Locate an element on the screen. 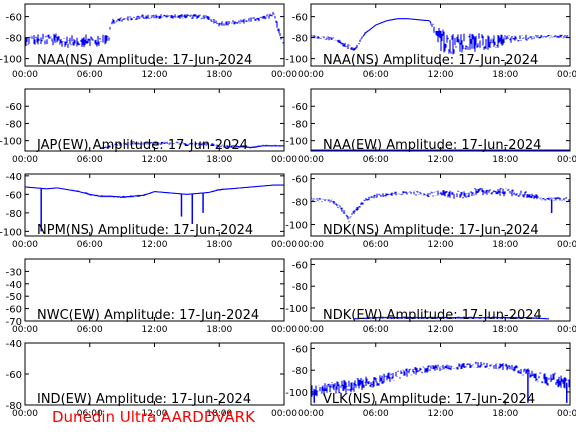 The image size is (576, 436). y-tick-label: -30 is located at coordinates (14, 272).